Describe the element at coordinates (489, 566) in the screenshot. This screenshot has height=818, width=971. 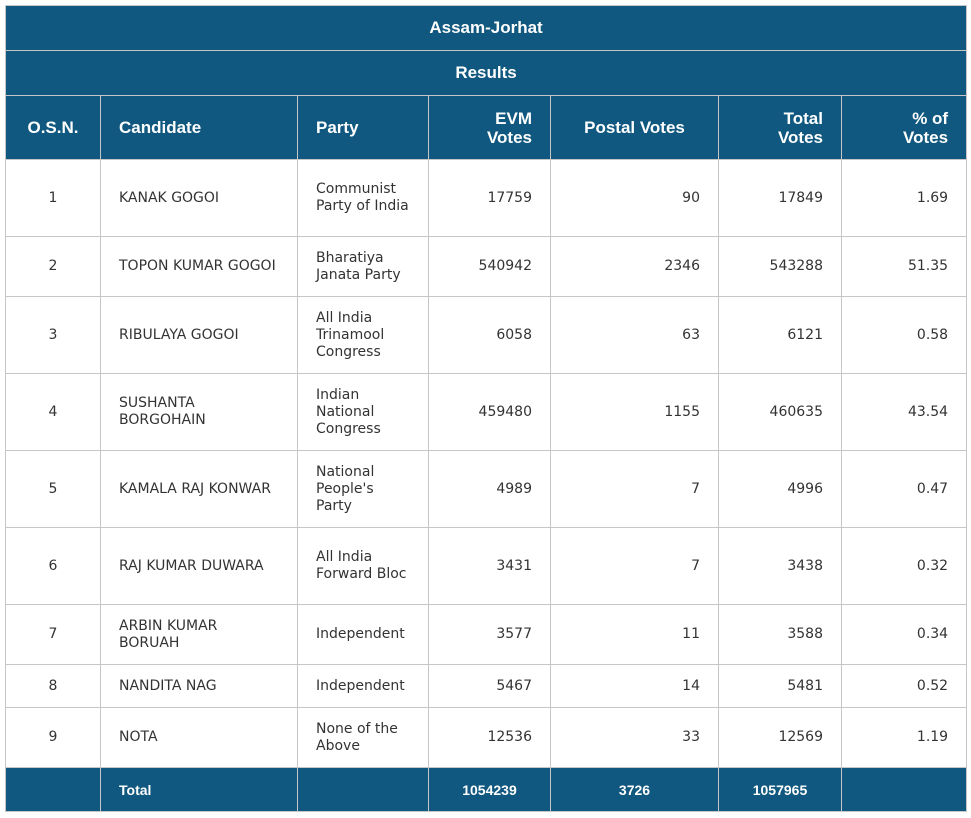
I see `evm-votes-cell: 3431` at that location.